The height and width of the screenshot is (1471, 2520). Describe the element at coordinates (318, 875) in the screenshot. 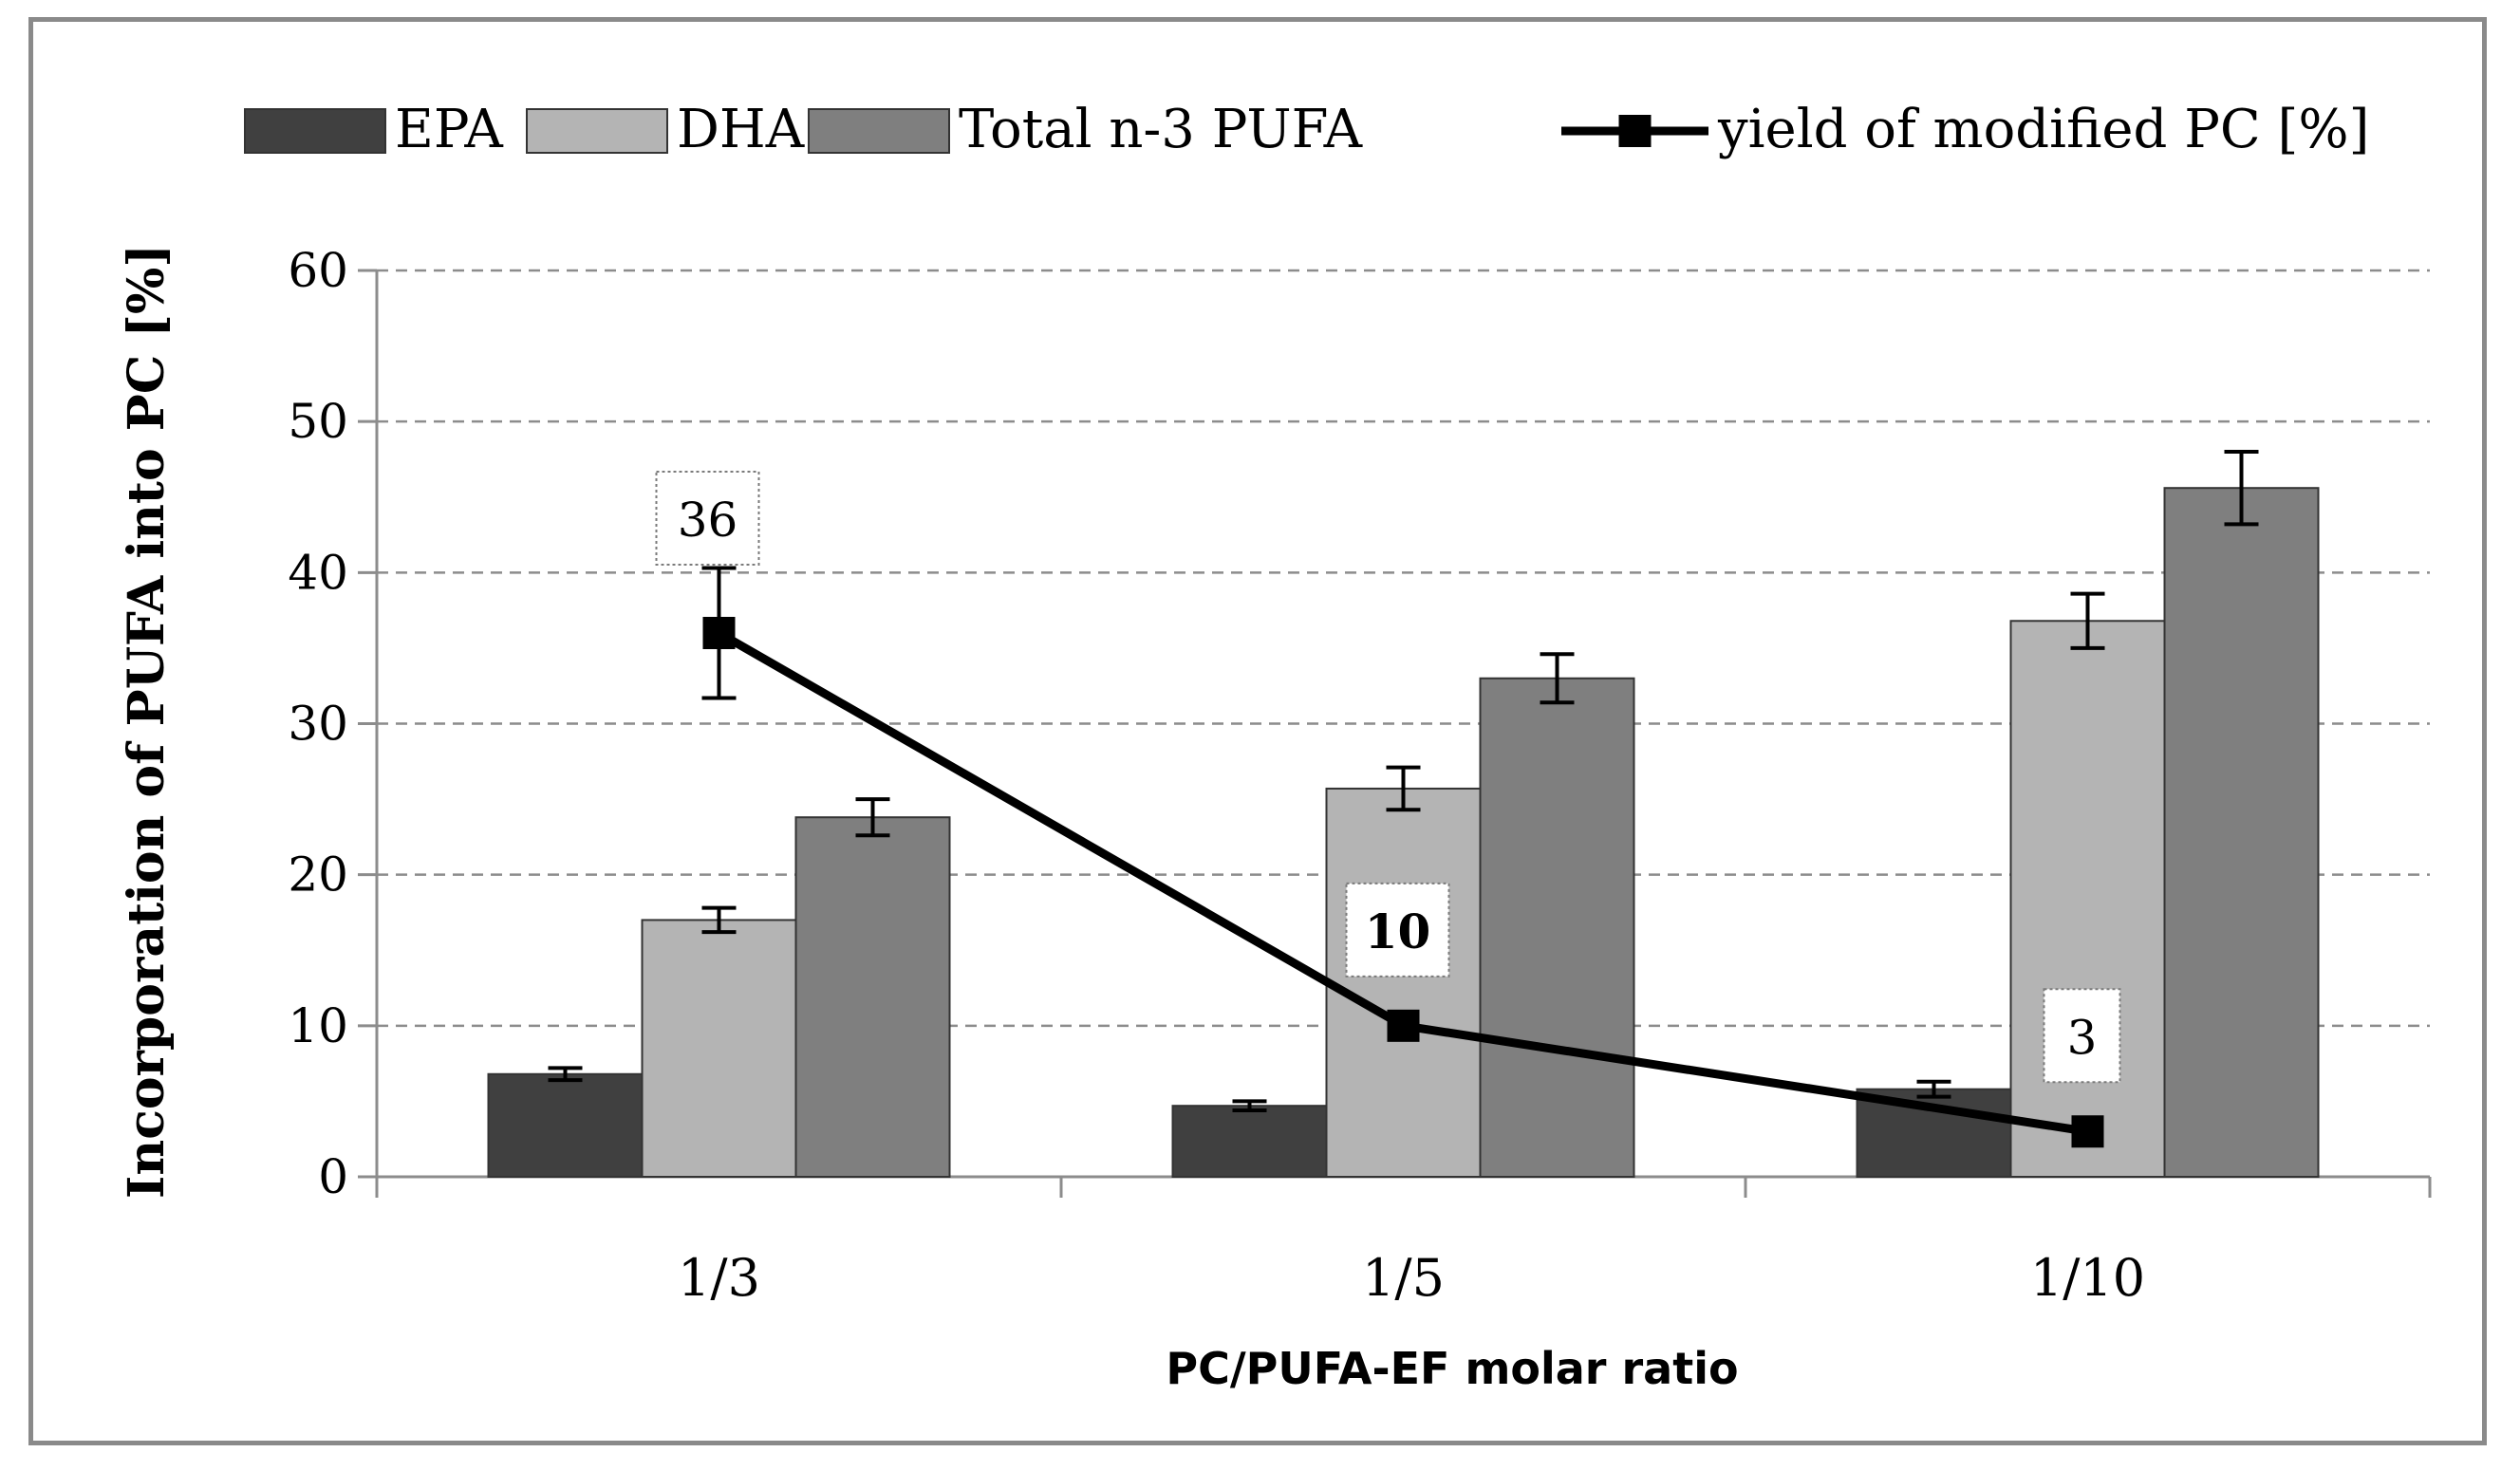

I see `y-tick-label: 20` at that location.